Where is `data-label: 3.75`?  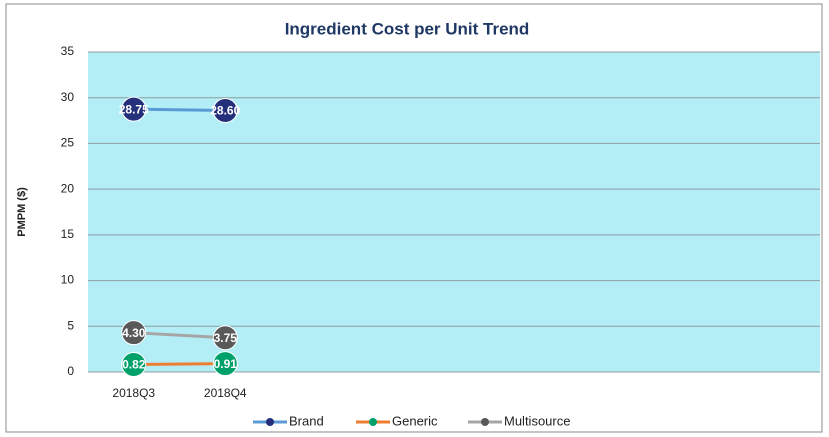 data-label: 3.75 is located at coordinates (226, 338).